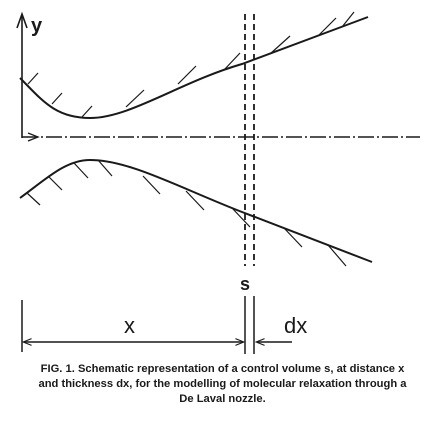  What do you see at coordinates (129, 325) in the screenshot?
I see `distance-x-label: x` at bounding box center [129, 325].